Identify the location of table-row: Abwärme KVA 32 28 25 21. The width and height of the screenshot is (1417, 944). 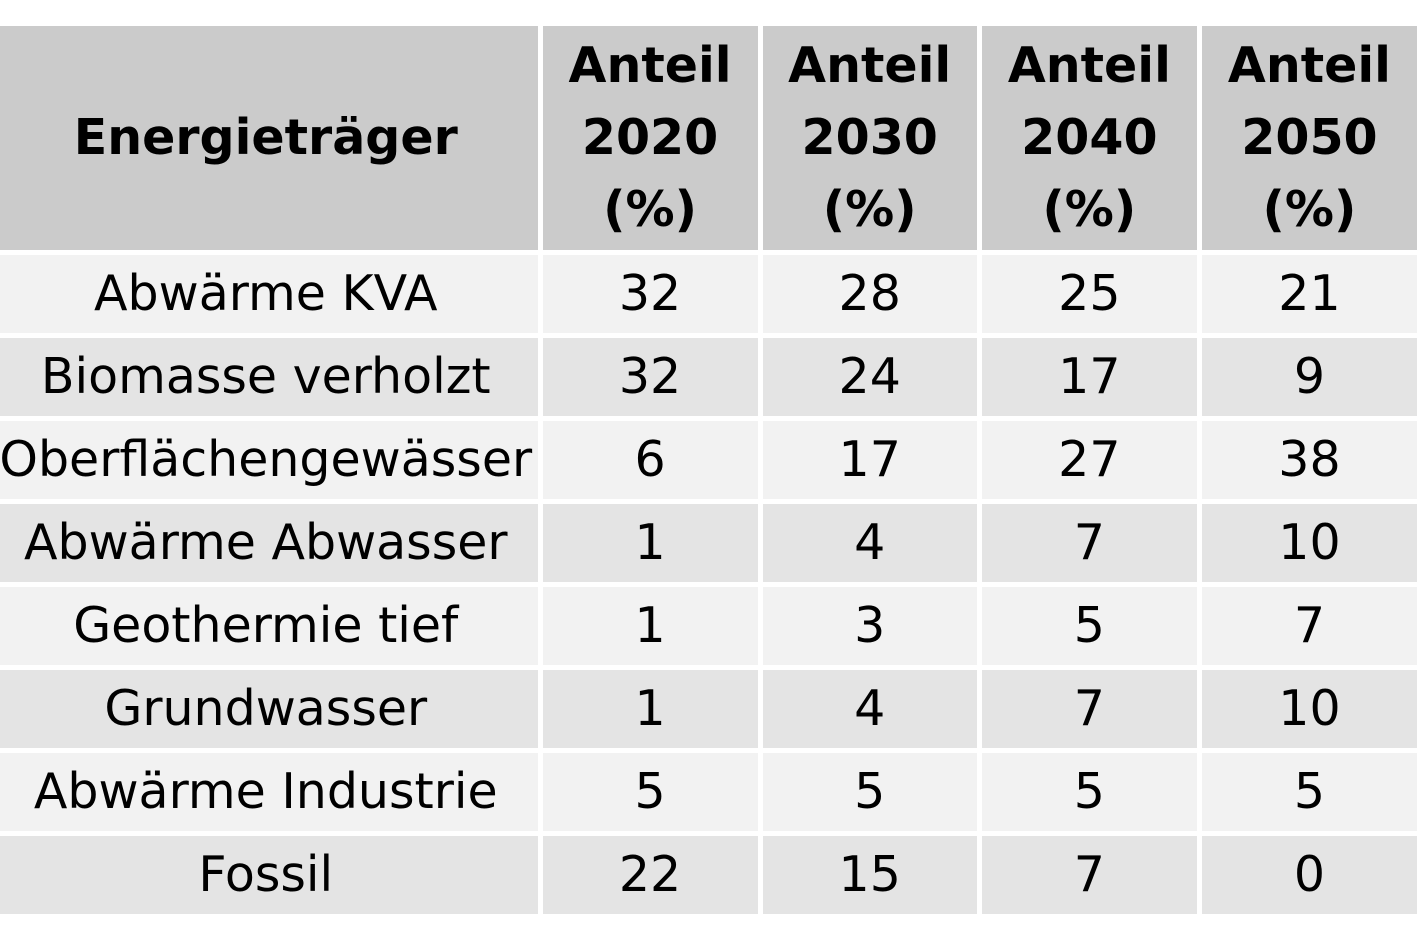
(708, 294).